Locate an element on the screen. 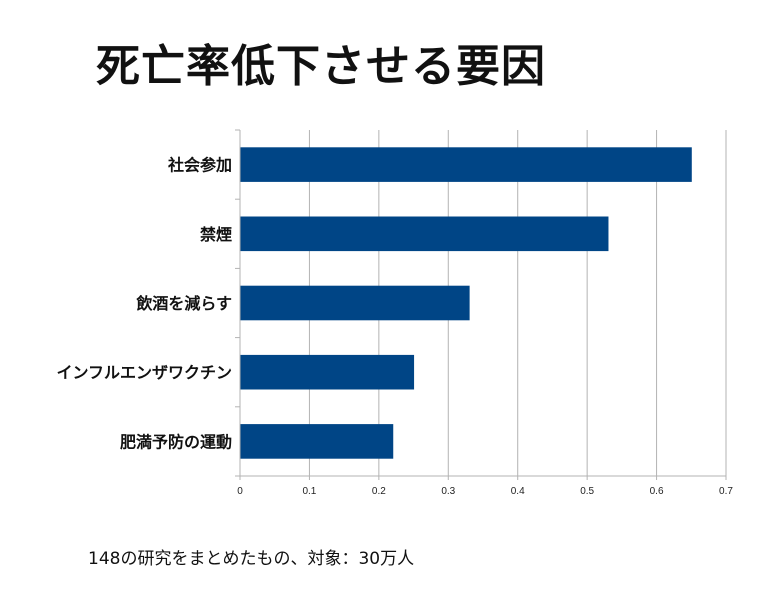  x-tick-label: 0 is located at coordinates (240, 491).